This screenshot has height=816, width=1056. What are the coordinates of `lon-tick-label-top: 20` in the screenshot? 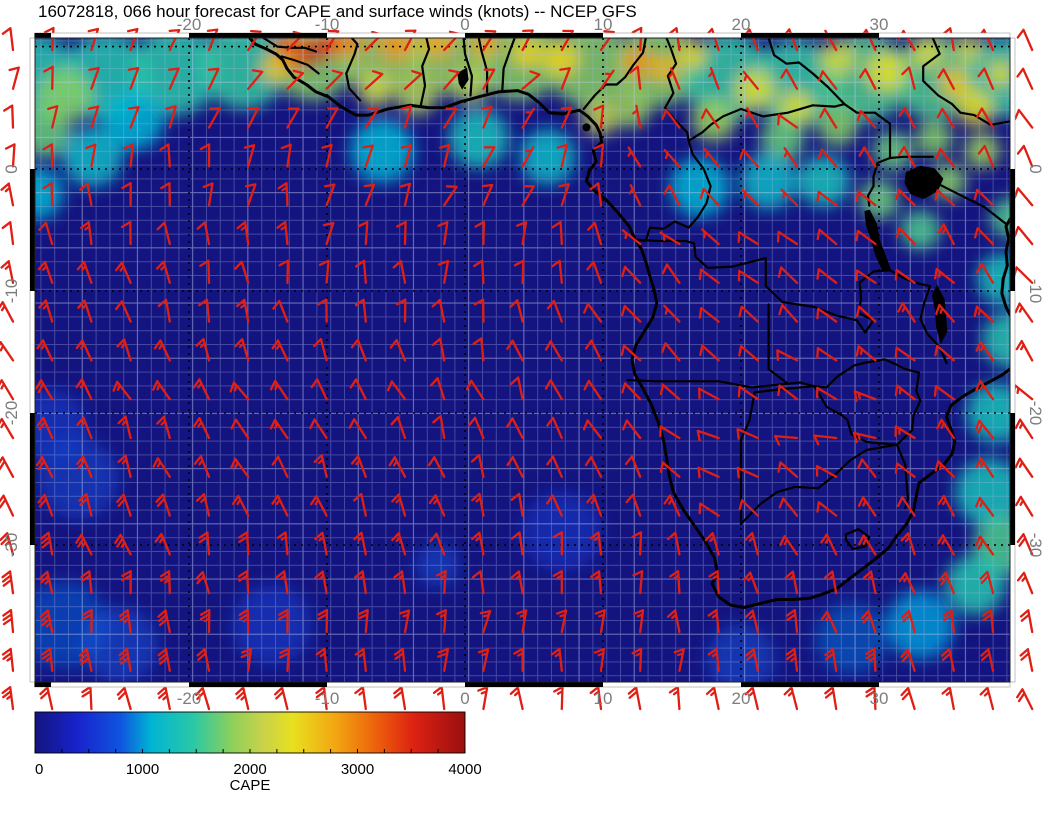 It's located at (741, 24).